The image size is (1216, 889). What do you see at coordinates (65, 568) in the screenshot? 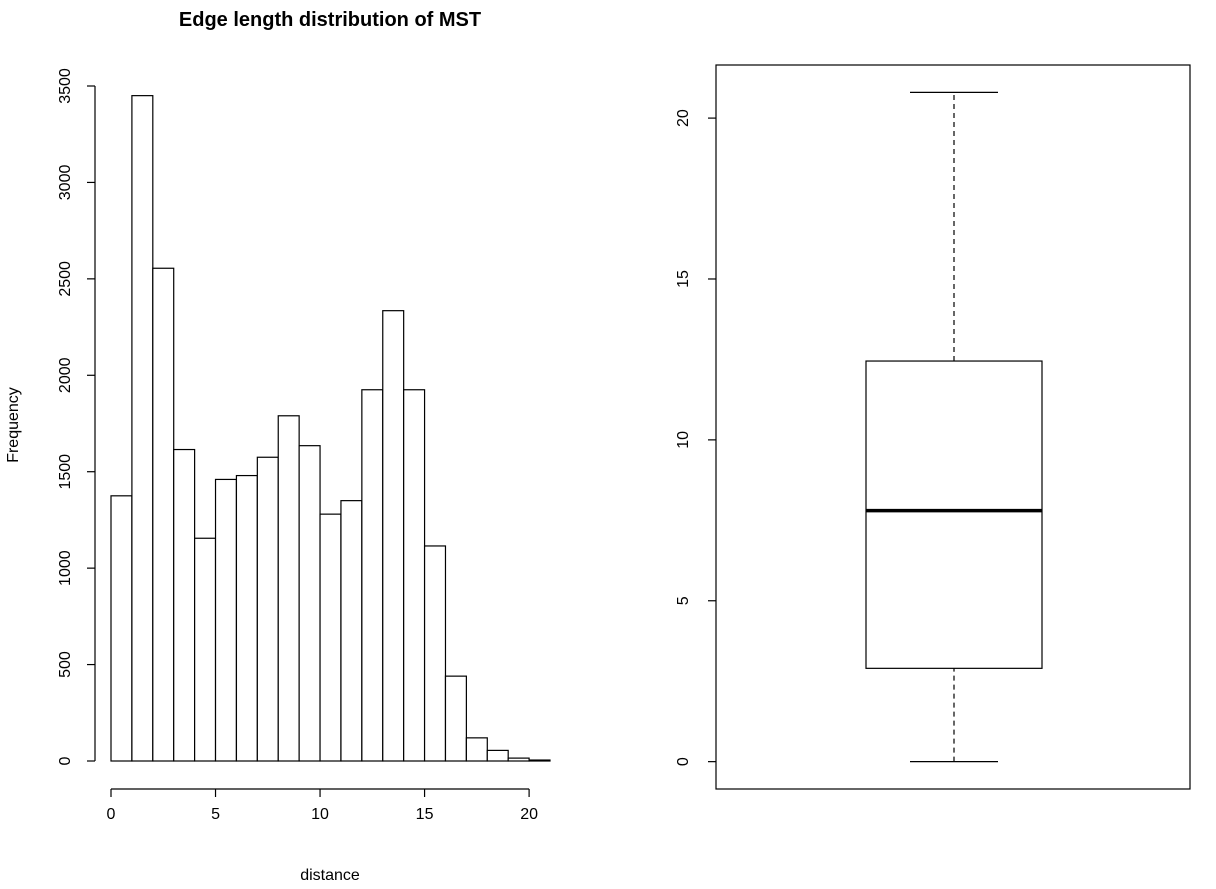
I see `y-tick-label: 1000` at bounding box center [65, 568].